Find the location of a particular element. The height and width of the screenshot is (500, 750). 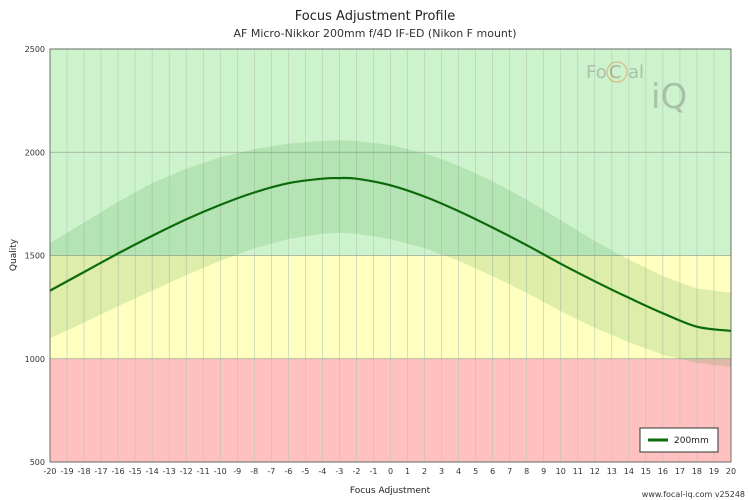

x-tick-label: 9 is located at coordinates (543, 471).